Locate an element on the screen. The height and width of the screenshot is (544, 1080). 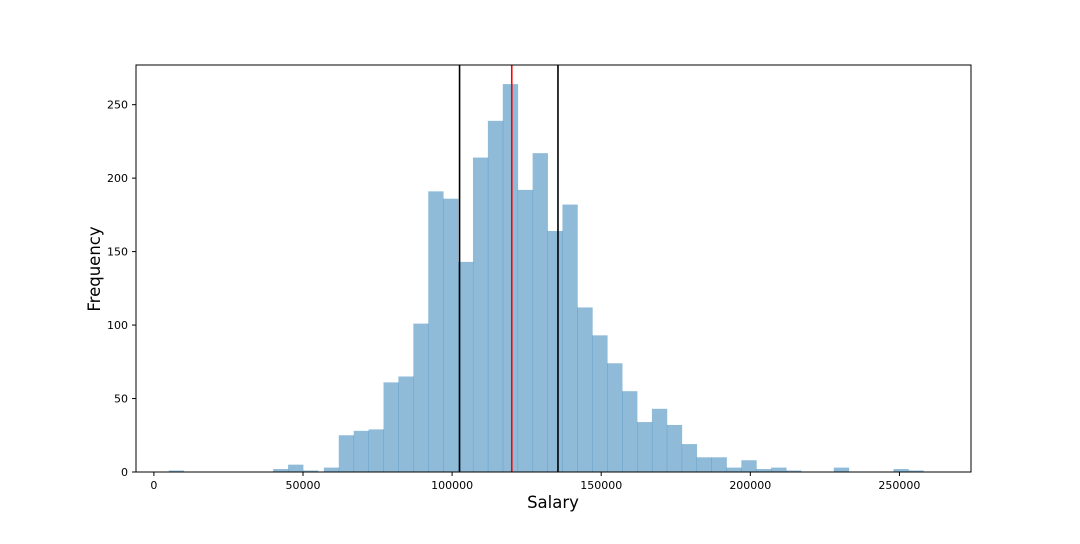
x-tick-label: 200000 is located at coordinates (750, 485).